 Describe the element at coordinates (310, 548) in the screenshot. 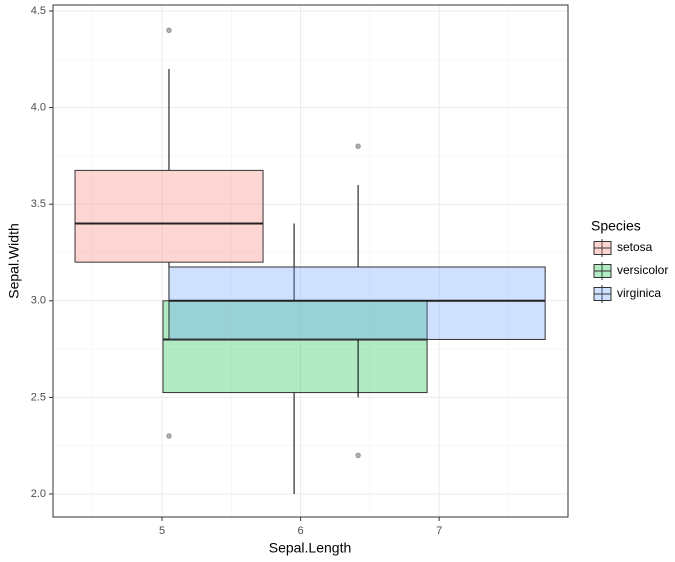

I see `x-axis-title: Sepal.Length` at that location.